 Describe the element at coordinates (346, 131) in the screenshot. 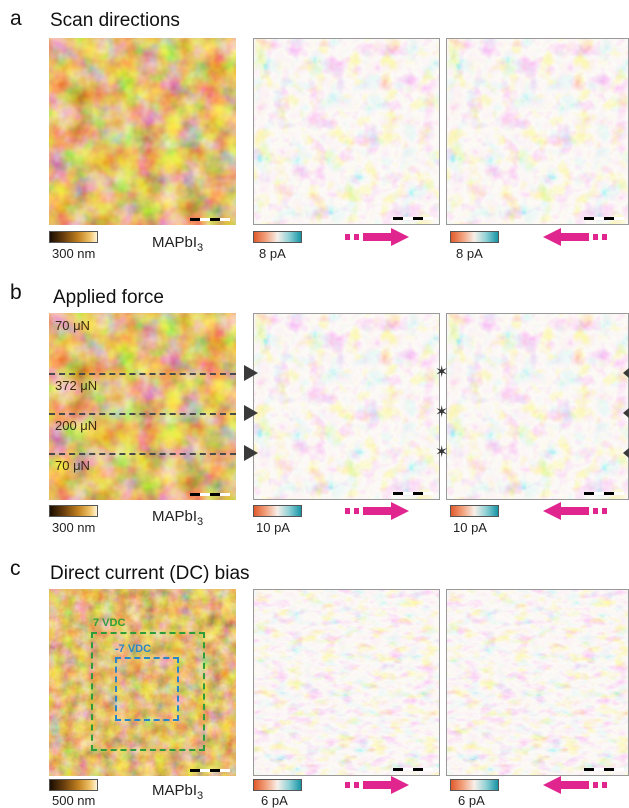

I see `panel-a-current-image-forward` at that location.